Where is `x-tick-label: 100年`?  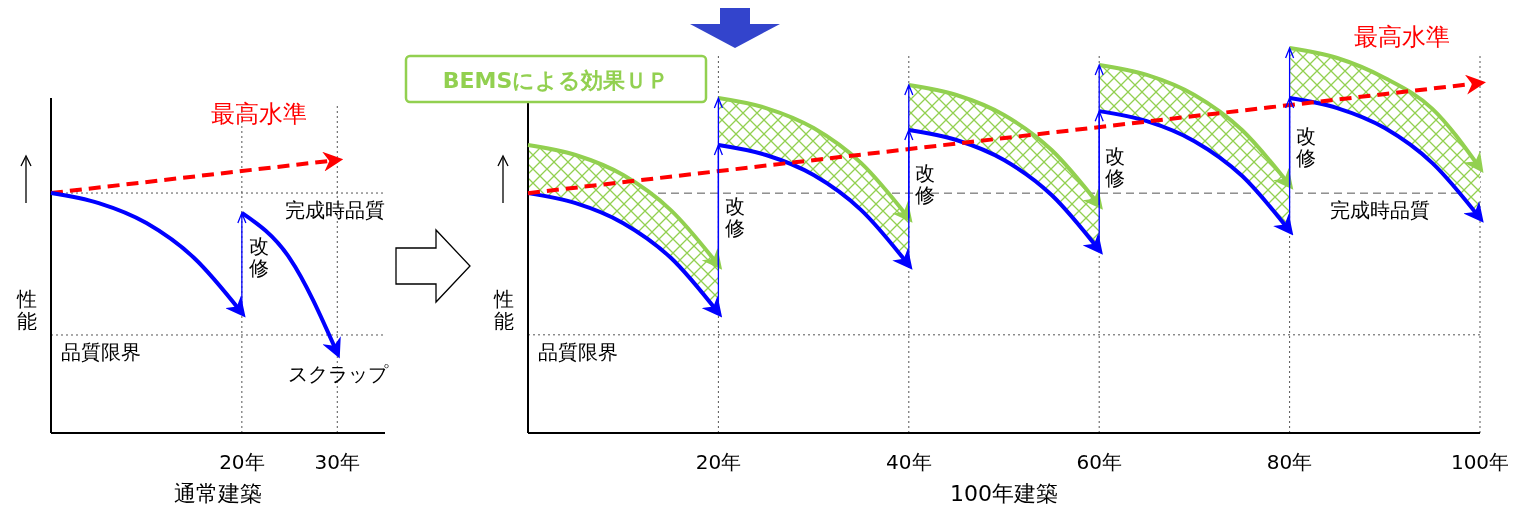
x-tick-label: 100年 is located at coordinates (1480, 462).